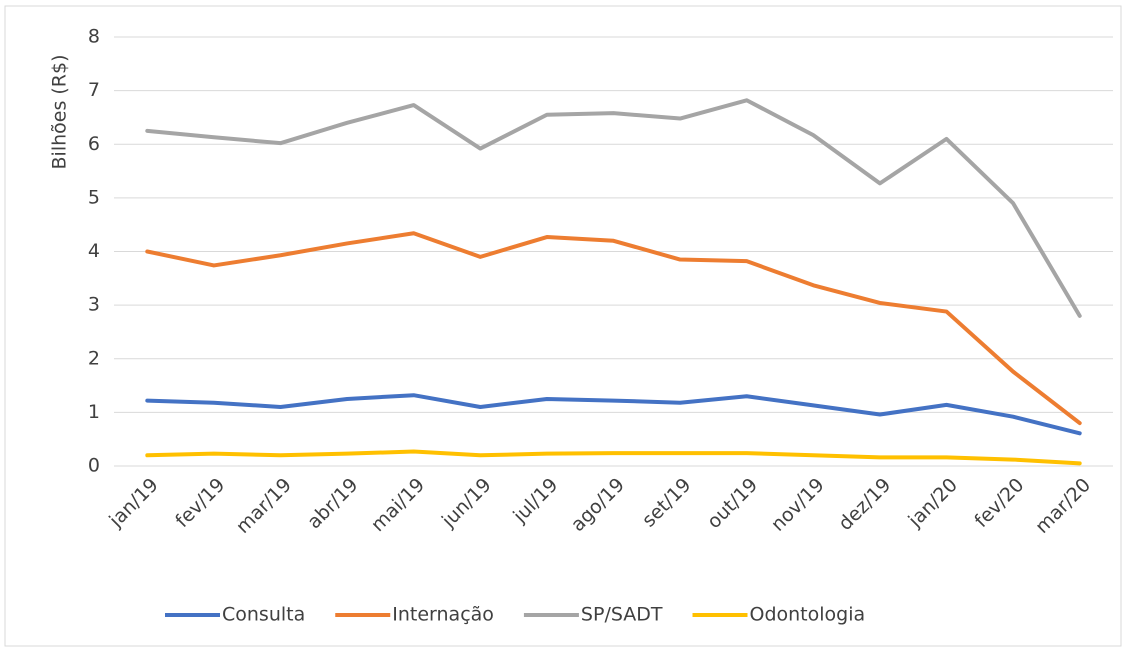  I want to click on y-tick-label: 7, so click(94, 90).